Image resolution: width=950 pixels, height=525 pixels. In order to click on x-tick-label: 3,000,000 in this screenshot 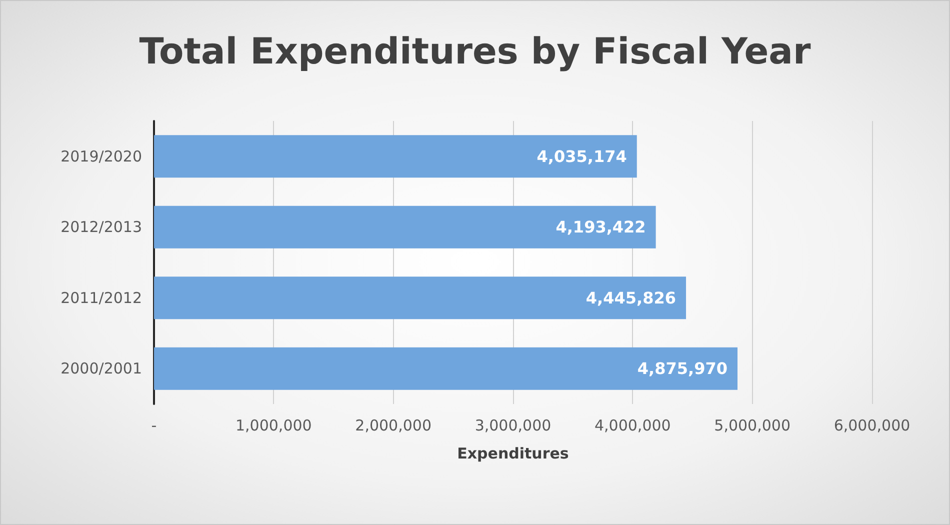, I will do `click(513, 425)`.